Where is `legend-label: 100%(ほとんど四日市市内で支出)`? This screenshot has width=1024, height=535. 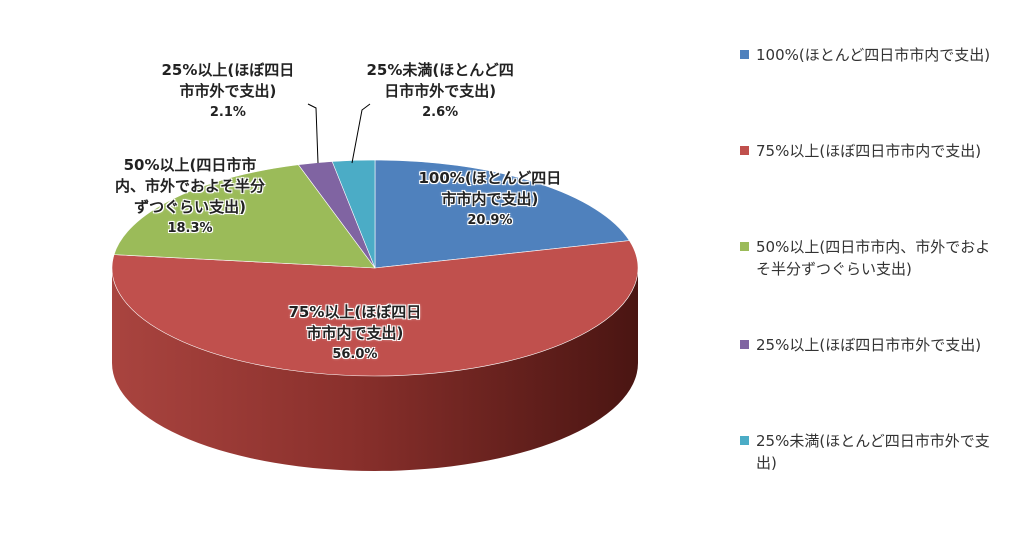
legend-label: 100%(ほとんど四日市市内で支出) is located at coordinates (873, 55).